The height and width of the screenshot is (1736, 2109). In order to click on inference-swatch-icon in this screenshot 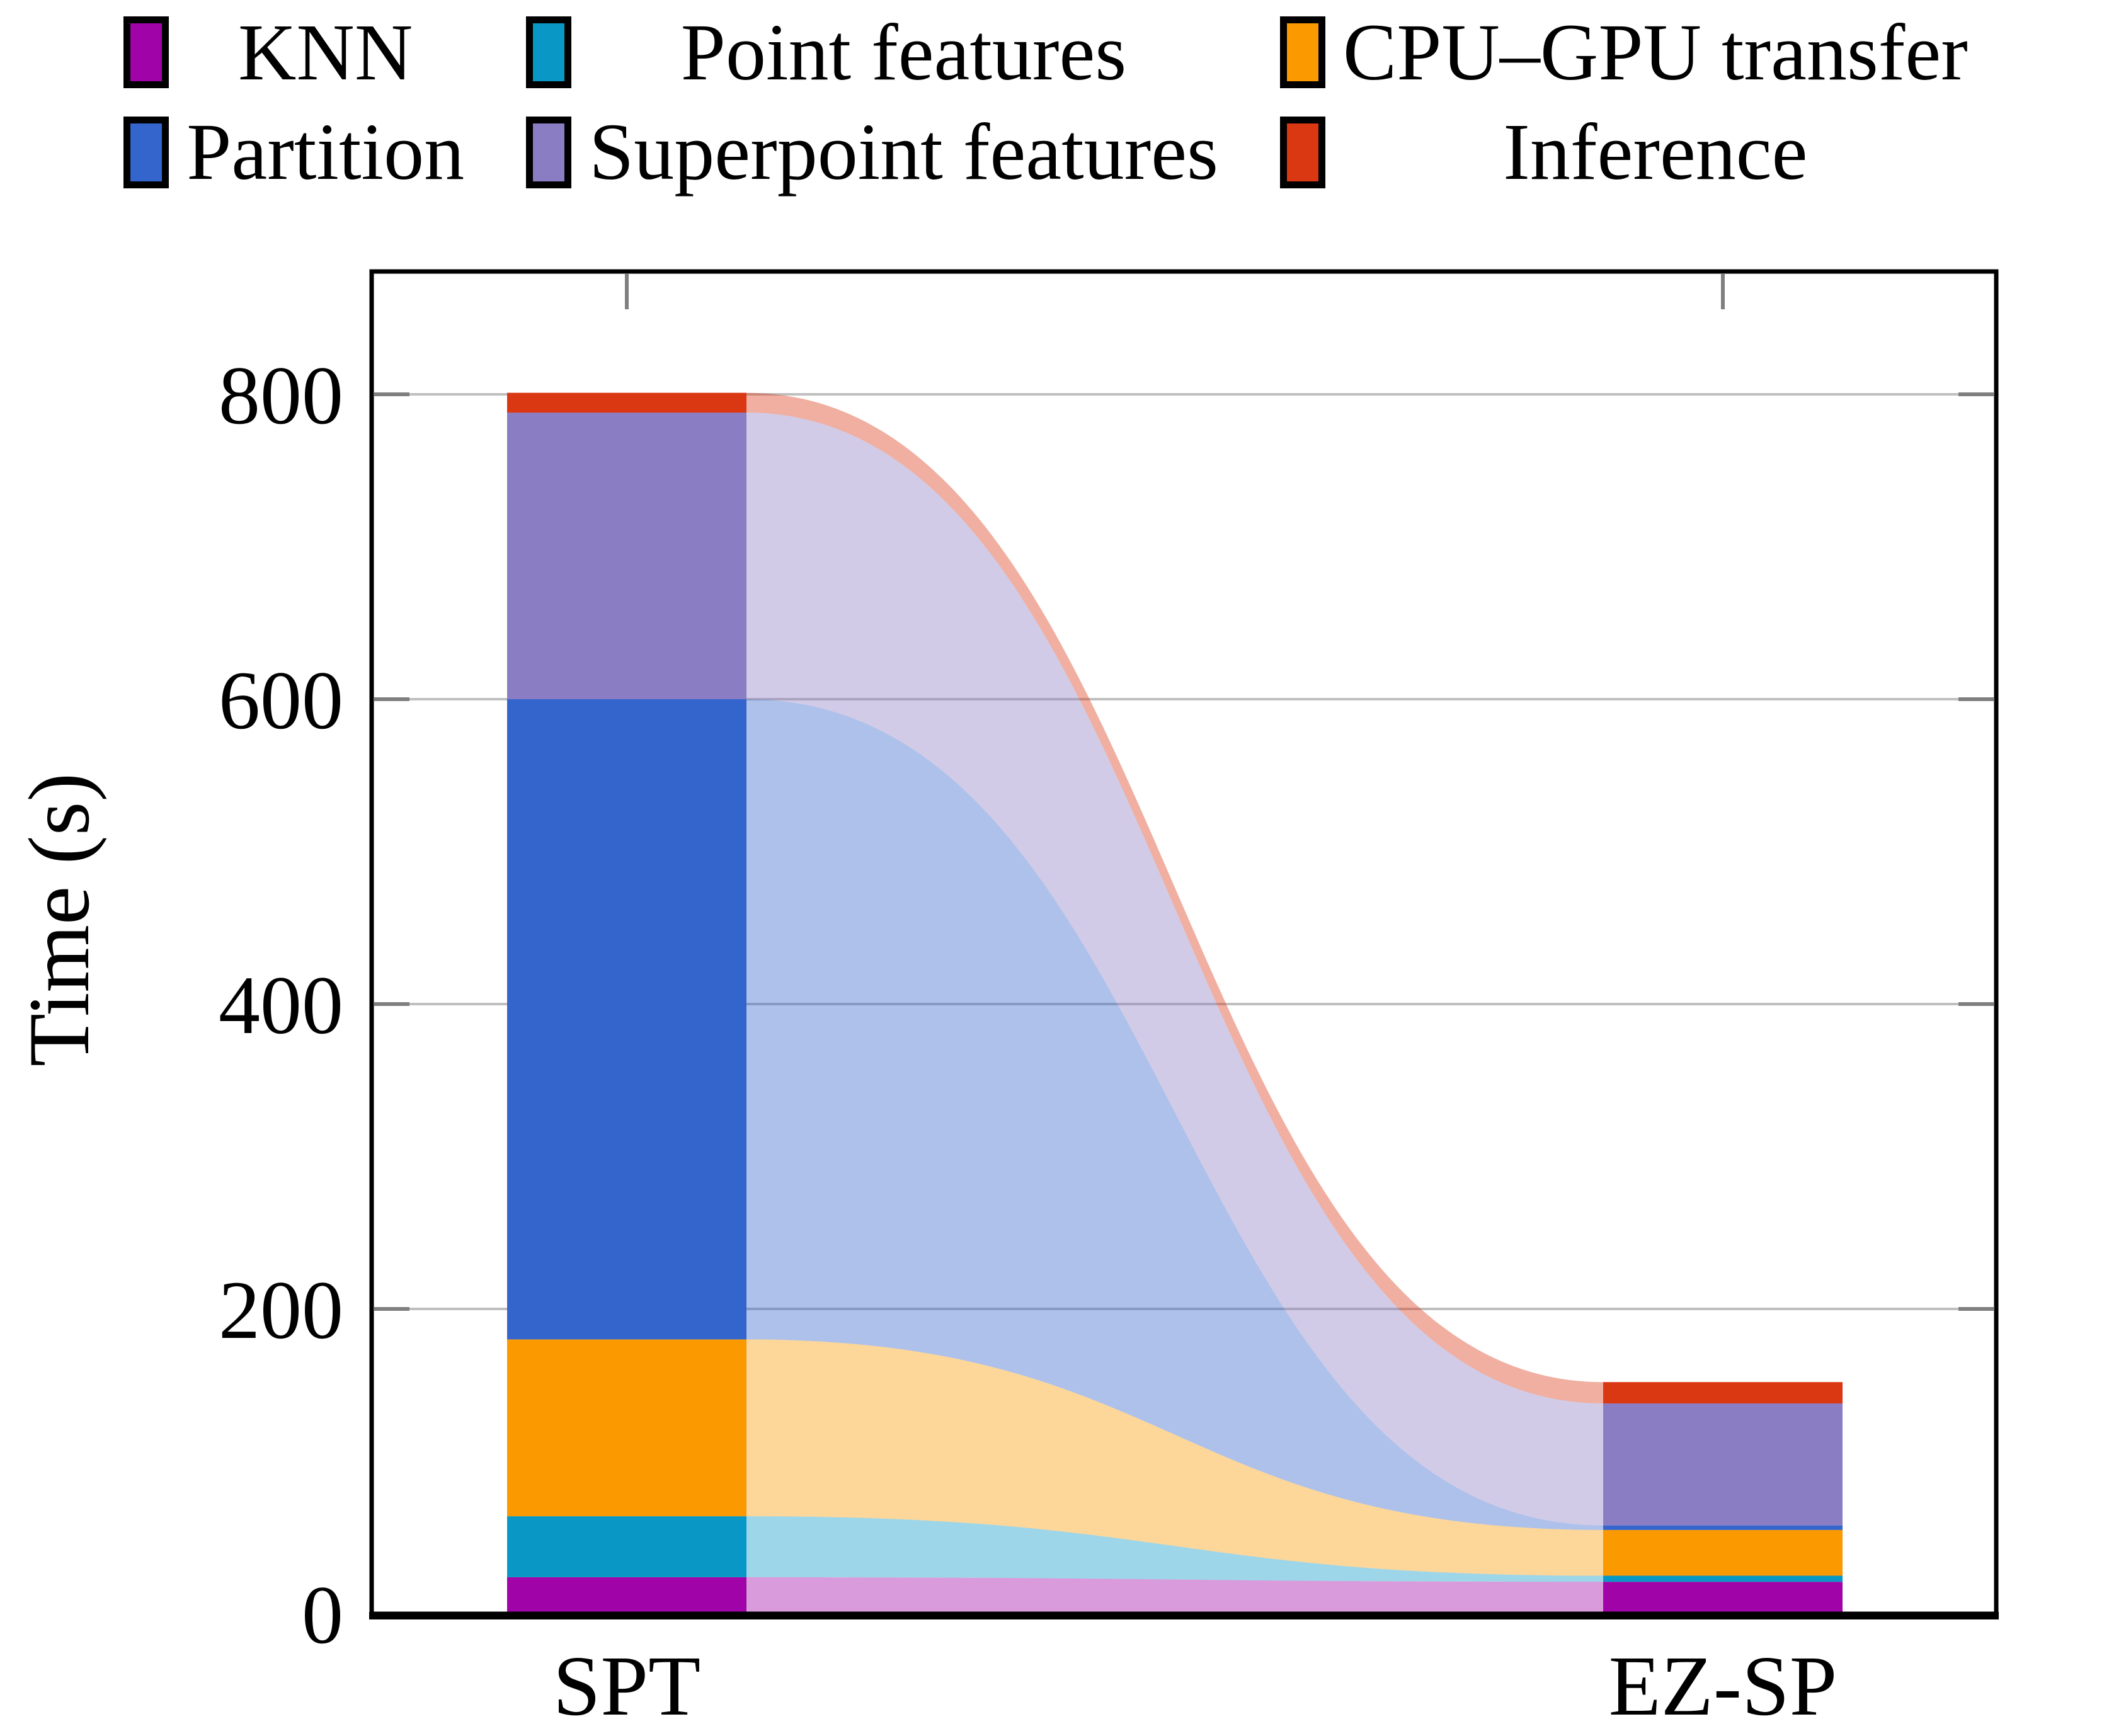, I will do `click(1302, 152)`.